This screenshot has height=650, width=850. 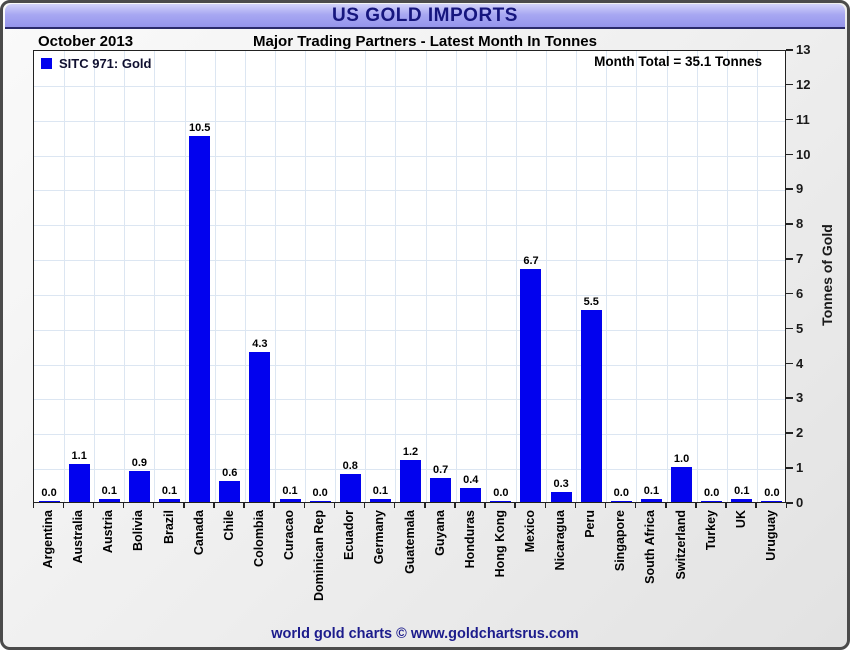 I want to click on x-tick-label: Mexico, so click(x=529, y=531).